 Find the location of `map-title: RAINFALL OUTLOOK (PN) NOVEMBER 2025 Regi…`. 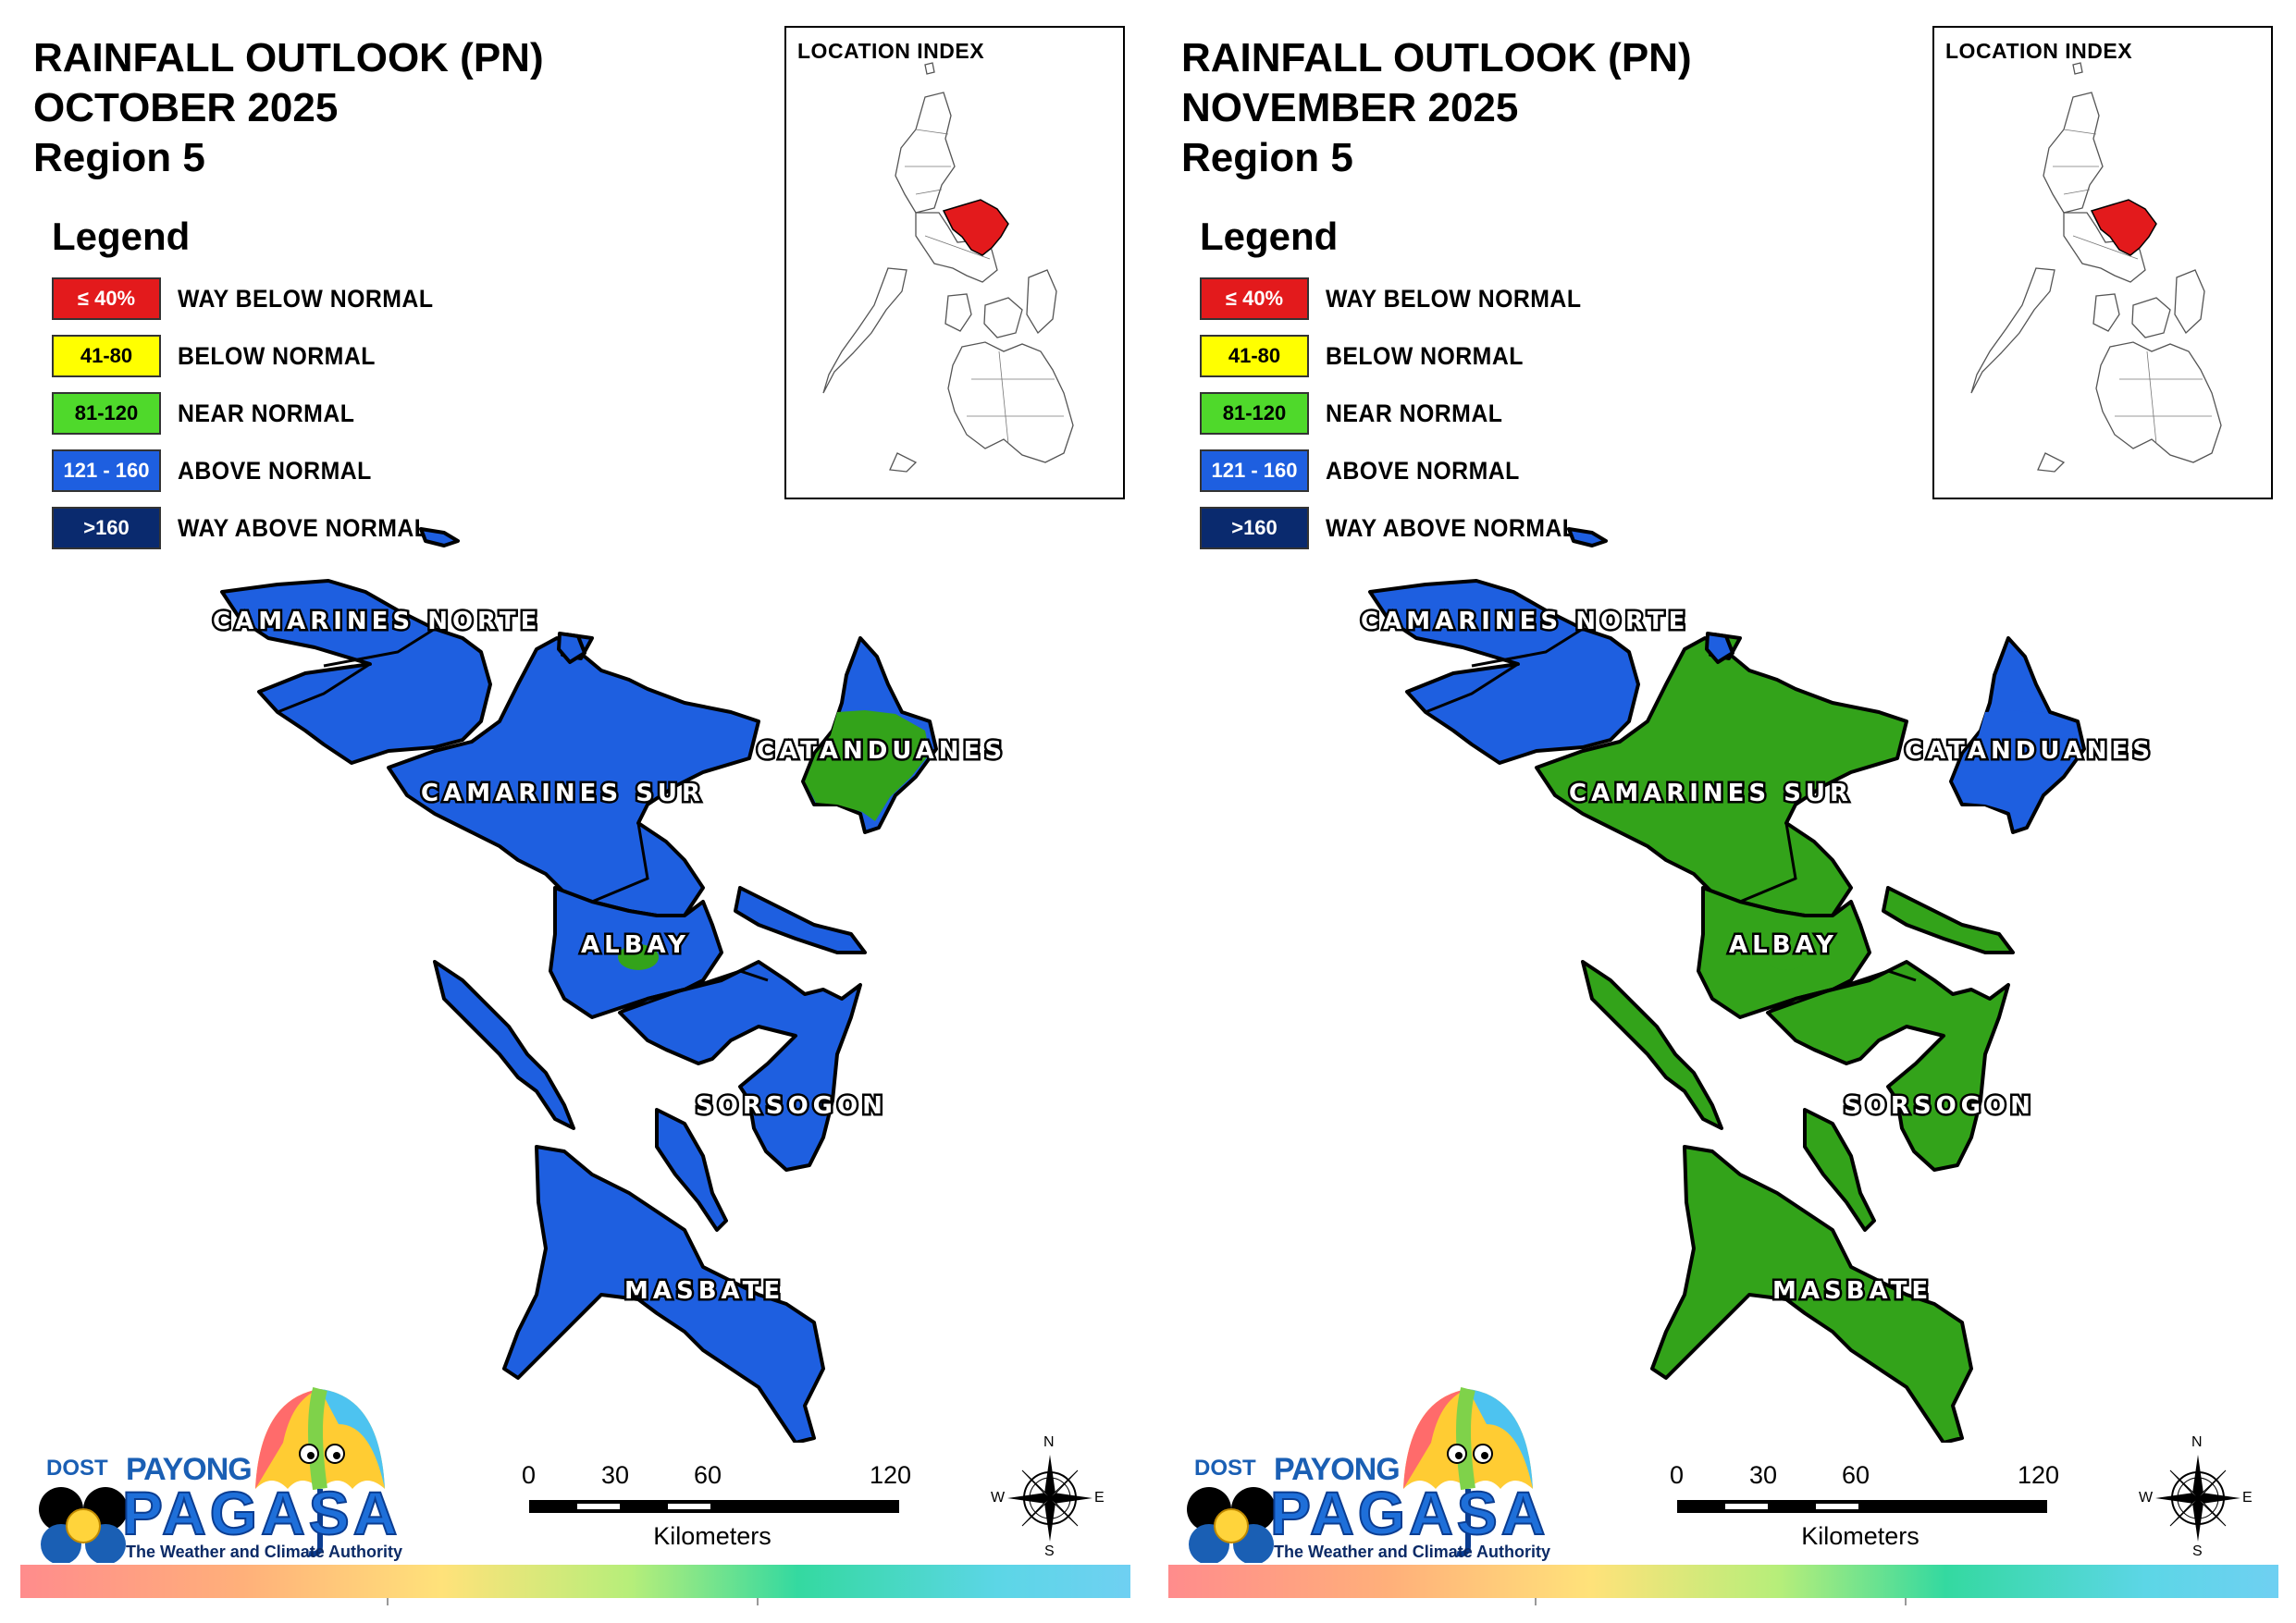

map-title: RAINFALL OUTLOOK (PN) NOVEMBER 2025 Regi… is located at coordinates (1436, 108).